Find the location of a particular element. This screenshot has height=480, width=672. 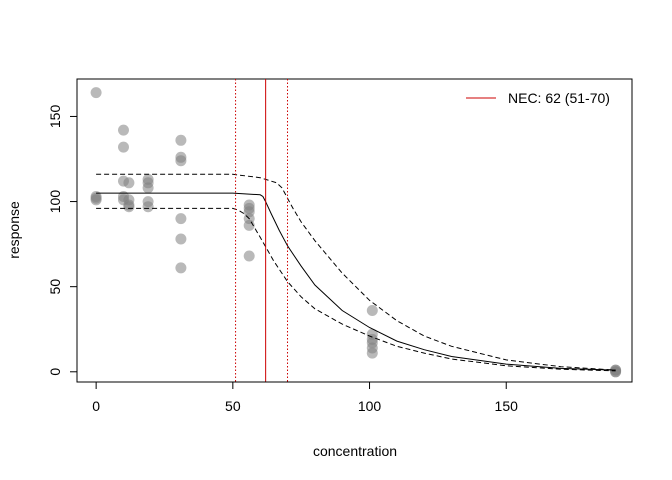

y-tick-label: 100 is located at coordinates (55, 202).